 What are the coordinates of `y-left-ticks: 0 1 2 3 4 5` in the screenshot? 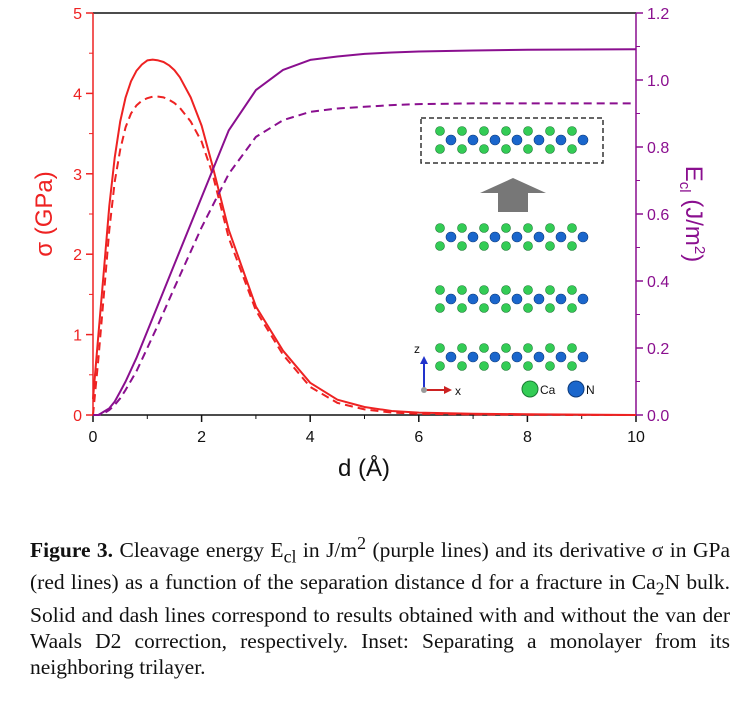 It's located at (83, 215).